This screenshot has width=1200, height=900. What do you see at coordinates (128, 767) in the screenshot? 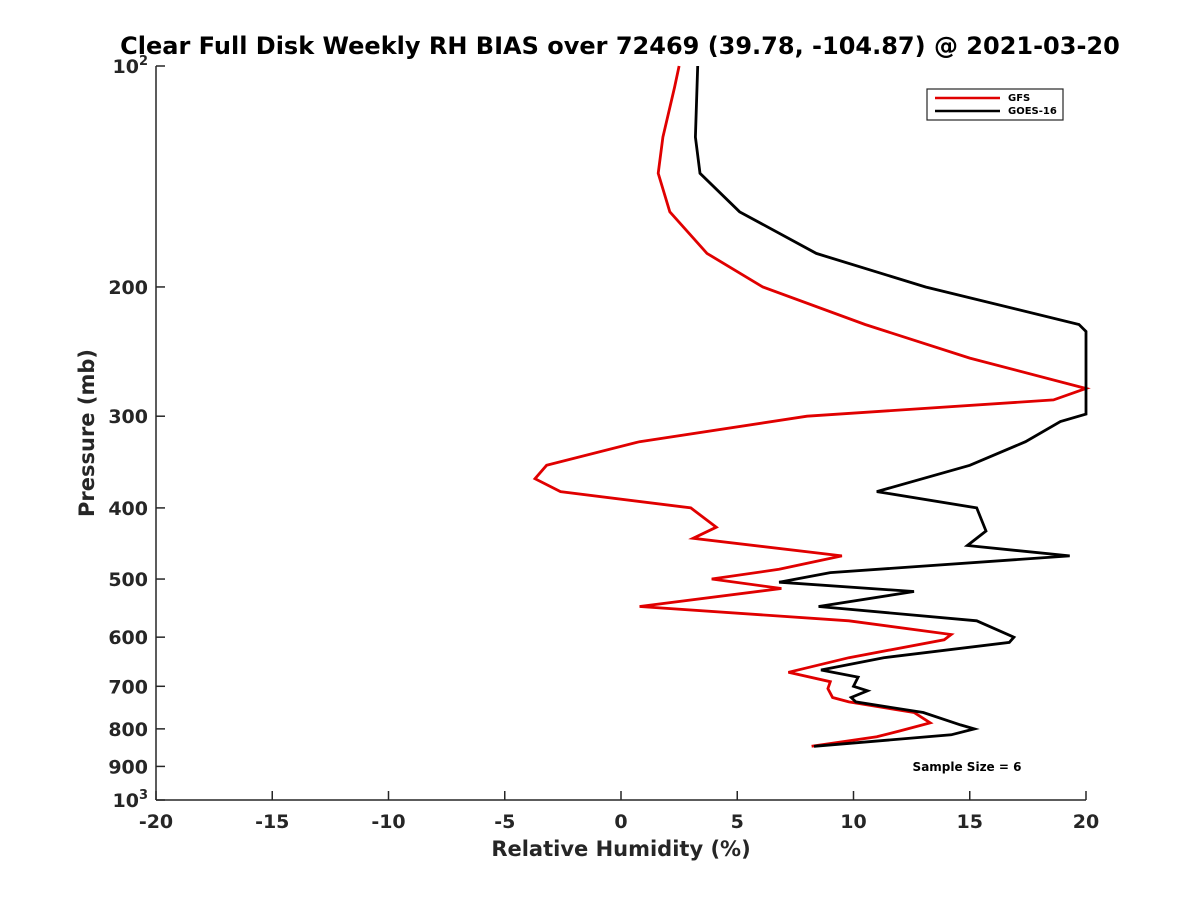
I see `y-tick-label: 900` at bounding box center [128, 767].